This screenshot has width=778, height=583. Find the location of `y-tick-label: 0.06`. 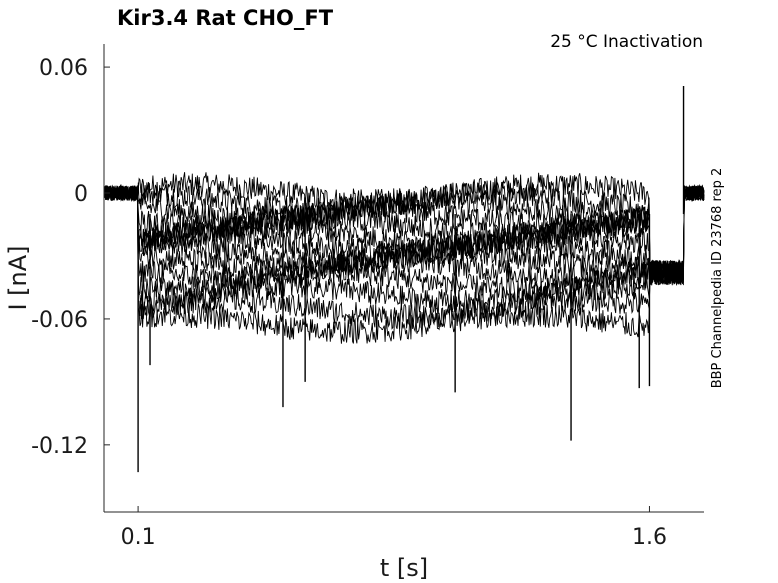

y-tick-label: 0.06 is located at coordinates (63, 68).